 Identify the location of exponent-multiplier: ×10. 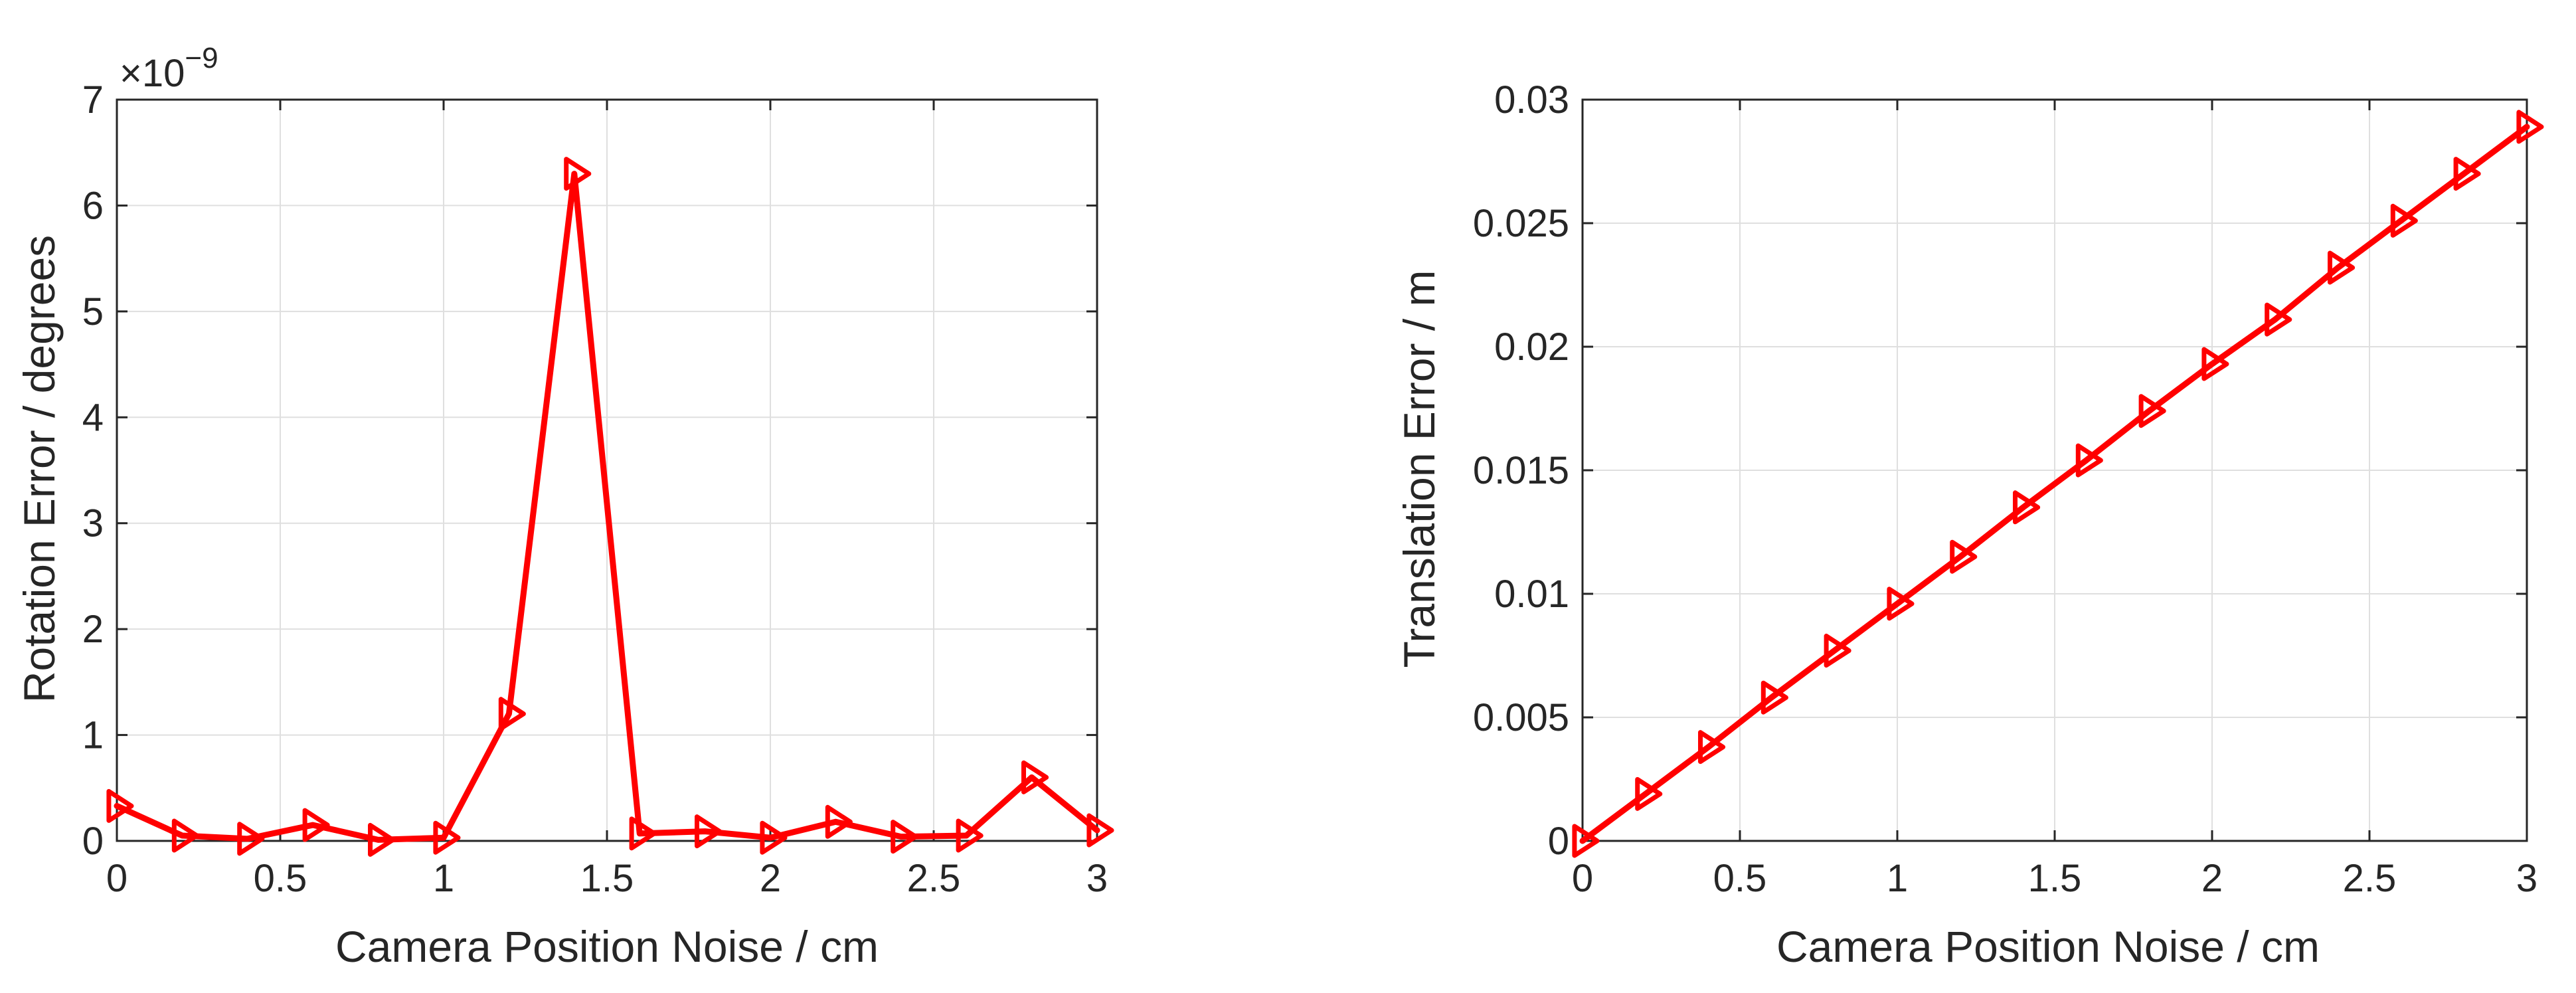
(152, 73).